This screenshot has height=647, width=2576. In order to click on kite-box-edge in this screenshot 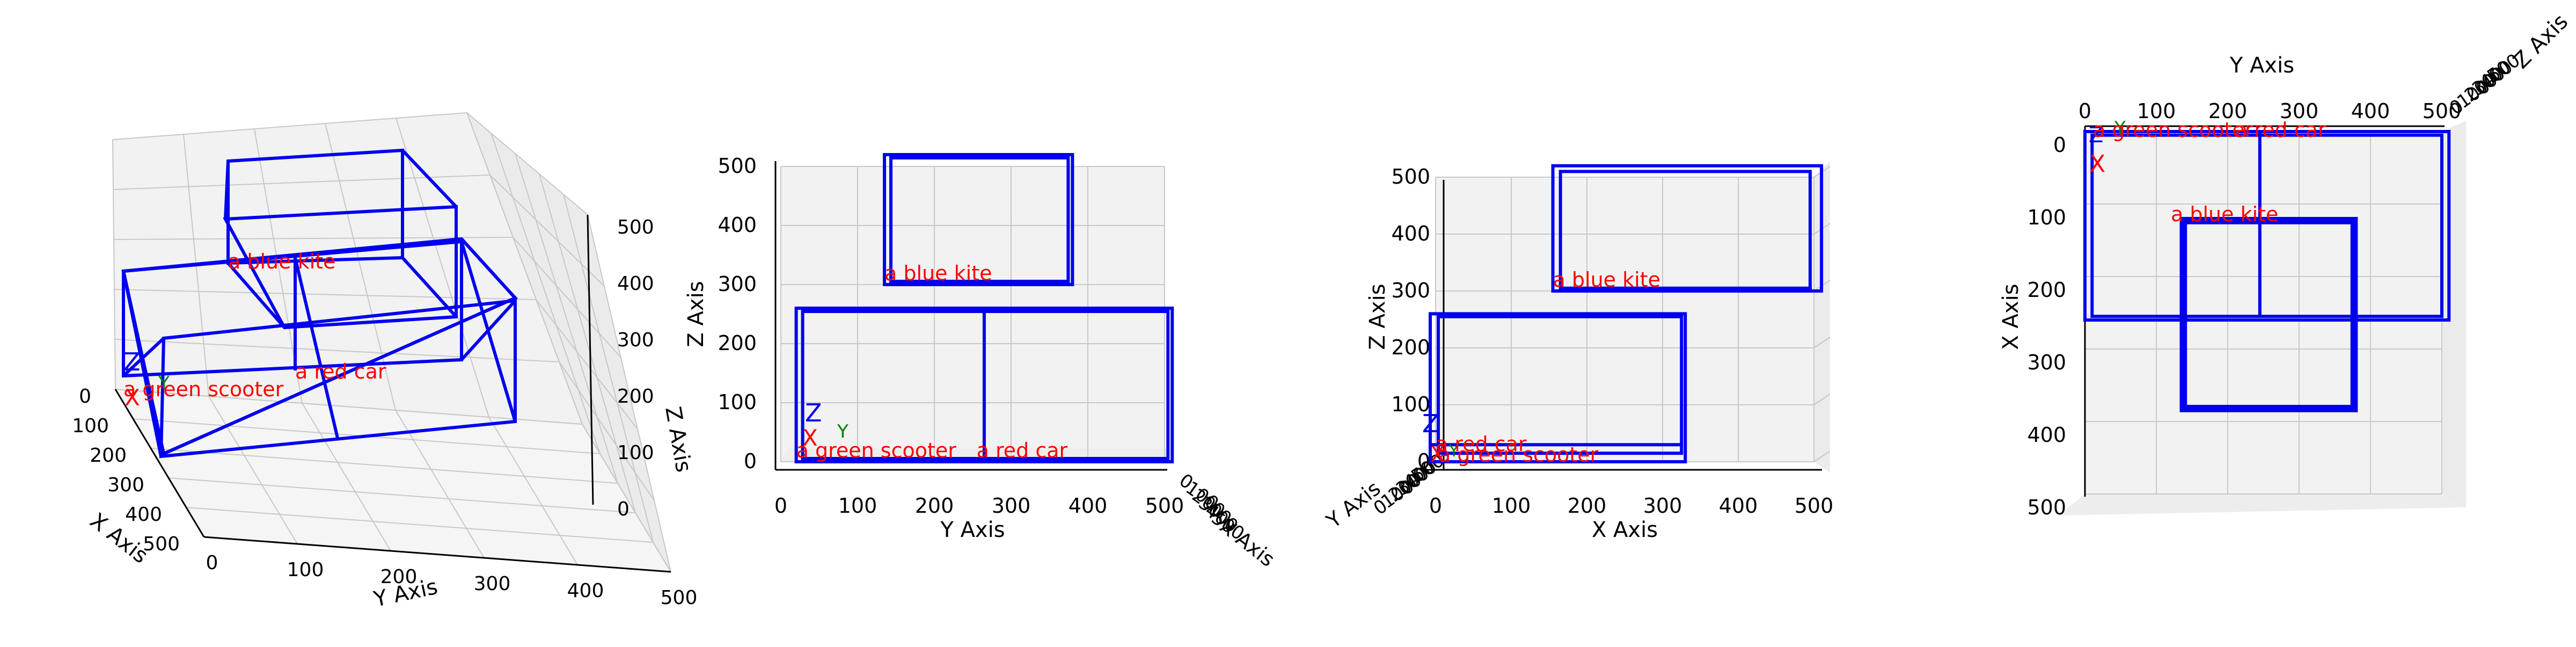, I will do `click(256, 295)`.